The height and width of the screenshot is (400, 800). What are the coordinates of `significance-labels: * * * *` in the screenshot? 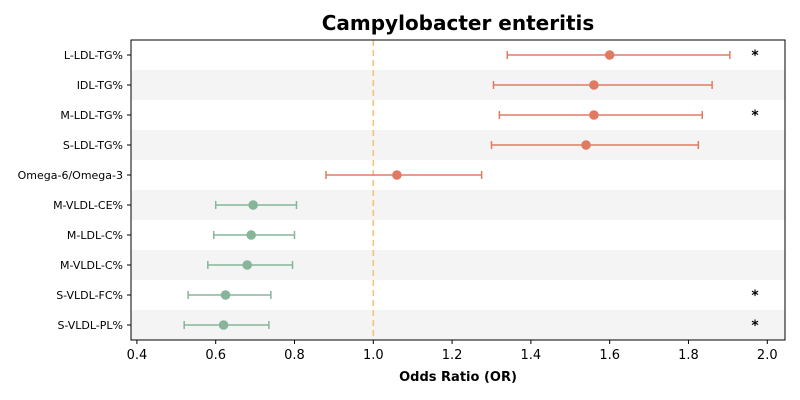 It's located at (755, 191).